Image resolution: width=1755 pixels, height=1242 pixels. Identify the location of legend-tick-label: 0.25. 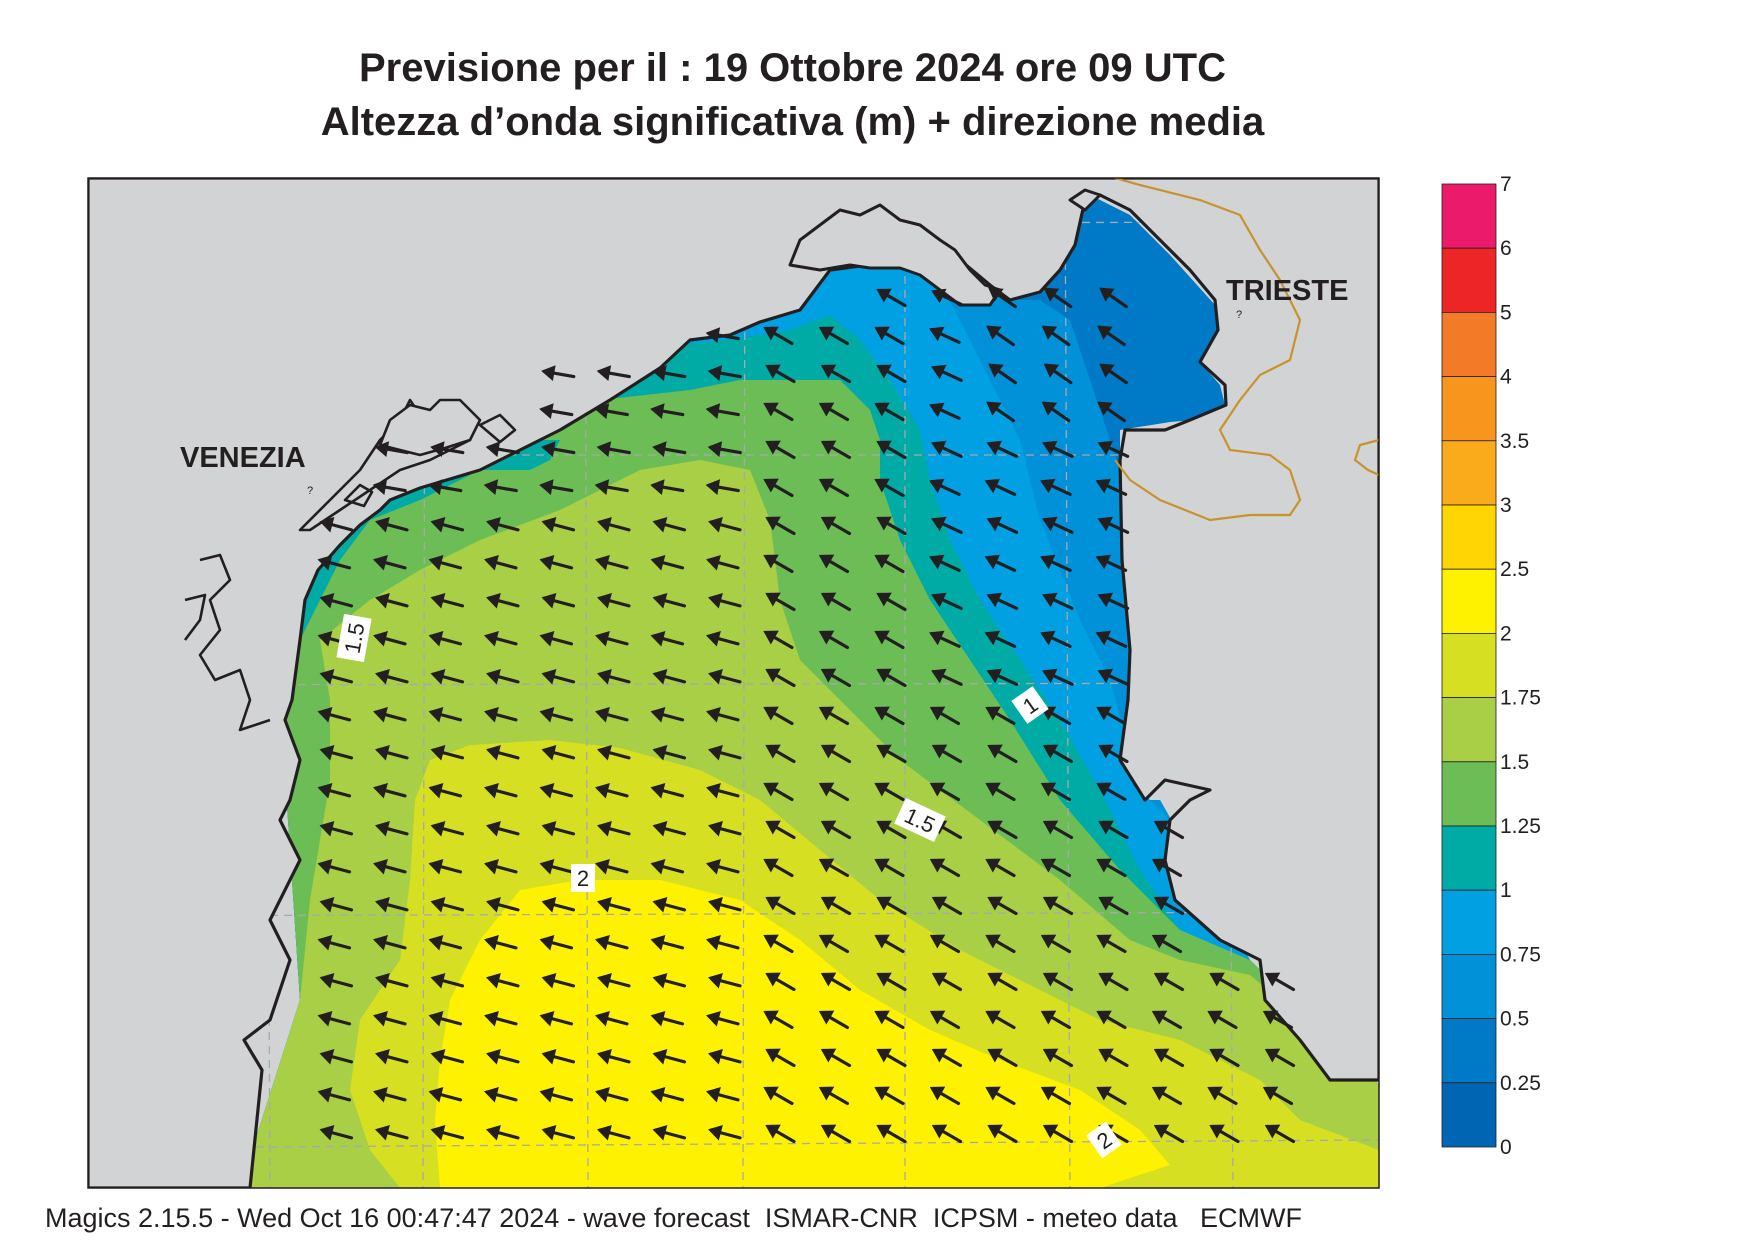
(1520, 1083).